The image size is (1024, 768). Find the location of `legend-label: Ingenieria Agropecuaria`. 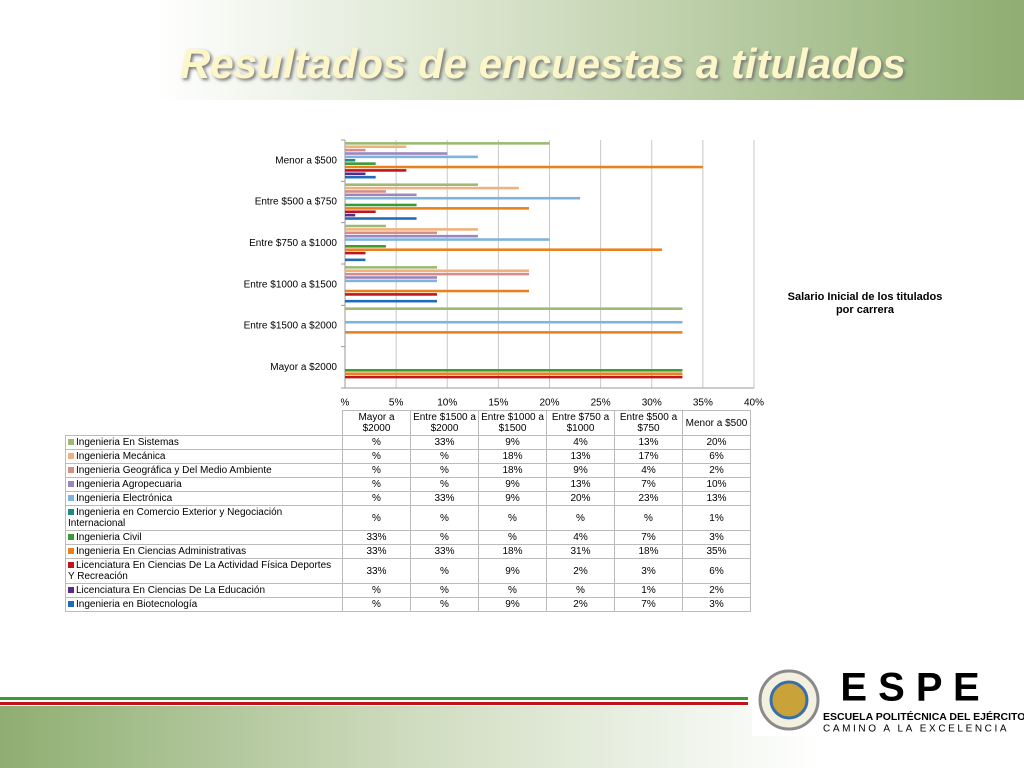

legend-label: Ingenieria Agropecuaria is located at coordinates (129, 484).